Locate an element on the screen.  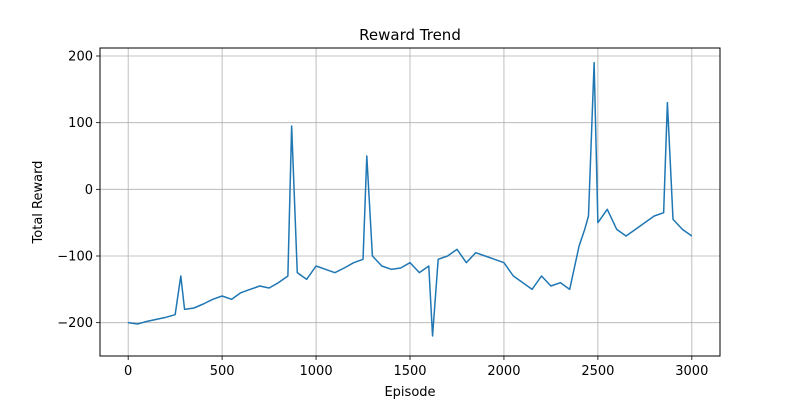
x-tick-label: 1000 is located at coordinates (316, 371).